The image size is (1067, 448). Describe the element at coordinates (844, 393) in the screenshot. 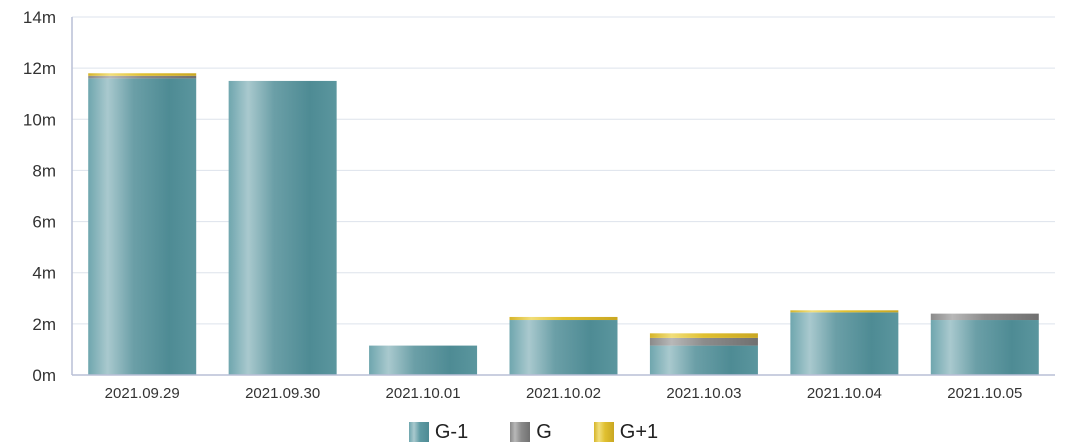

I see `x-tick-label: 2021.10.04` at that location.